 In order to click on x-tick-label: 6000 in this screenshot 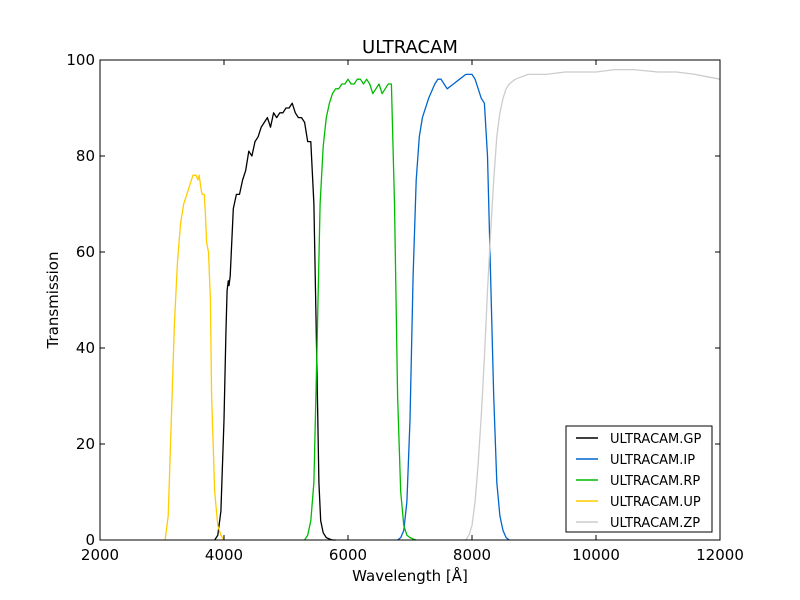, I will do `click(348, 555)`.